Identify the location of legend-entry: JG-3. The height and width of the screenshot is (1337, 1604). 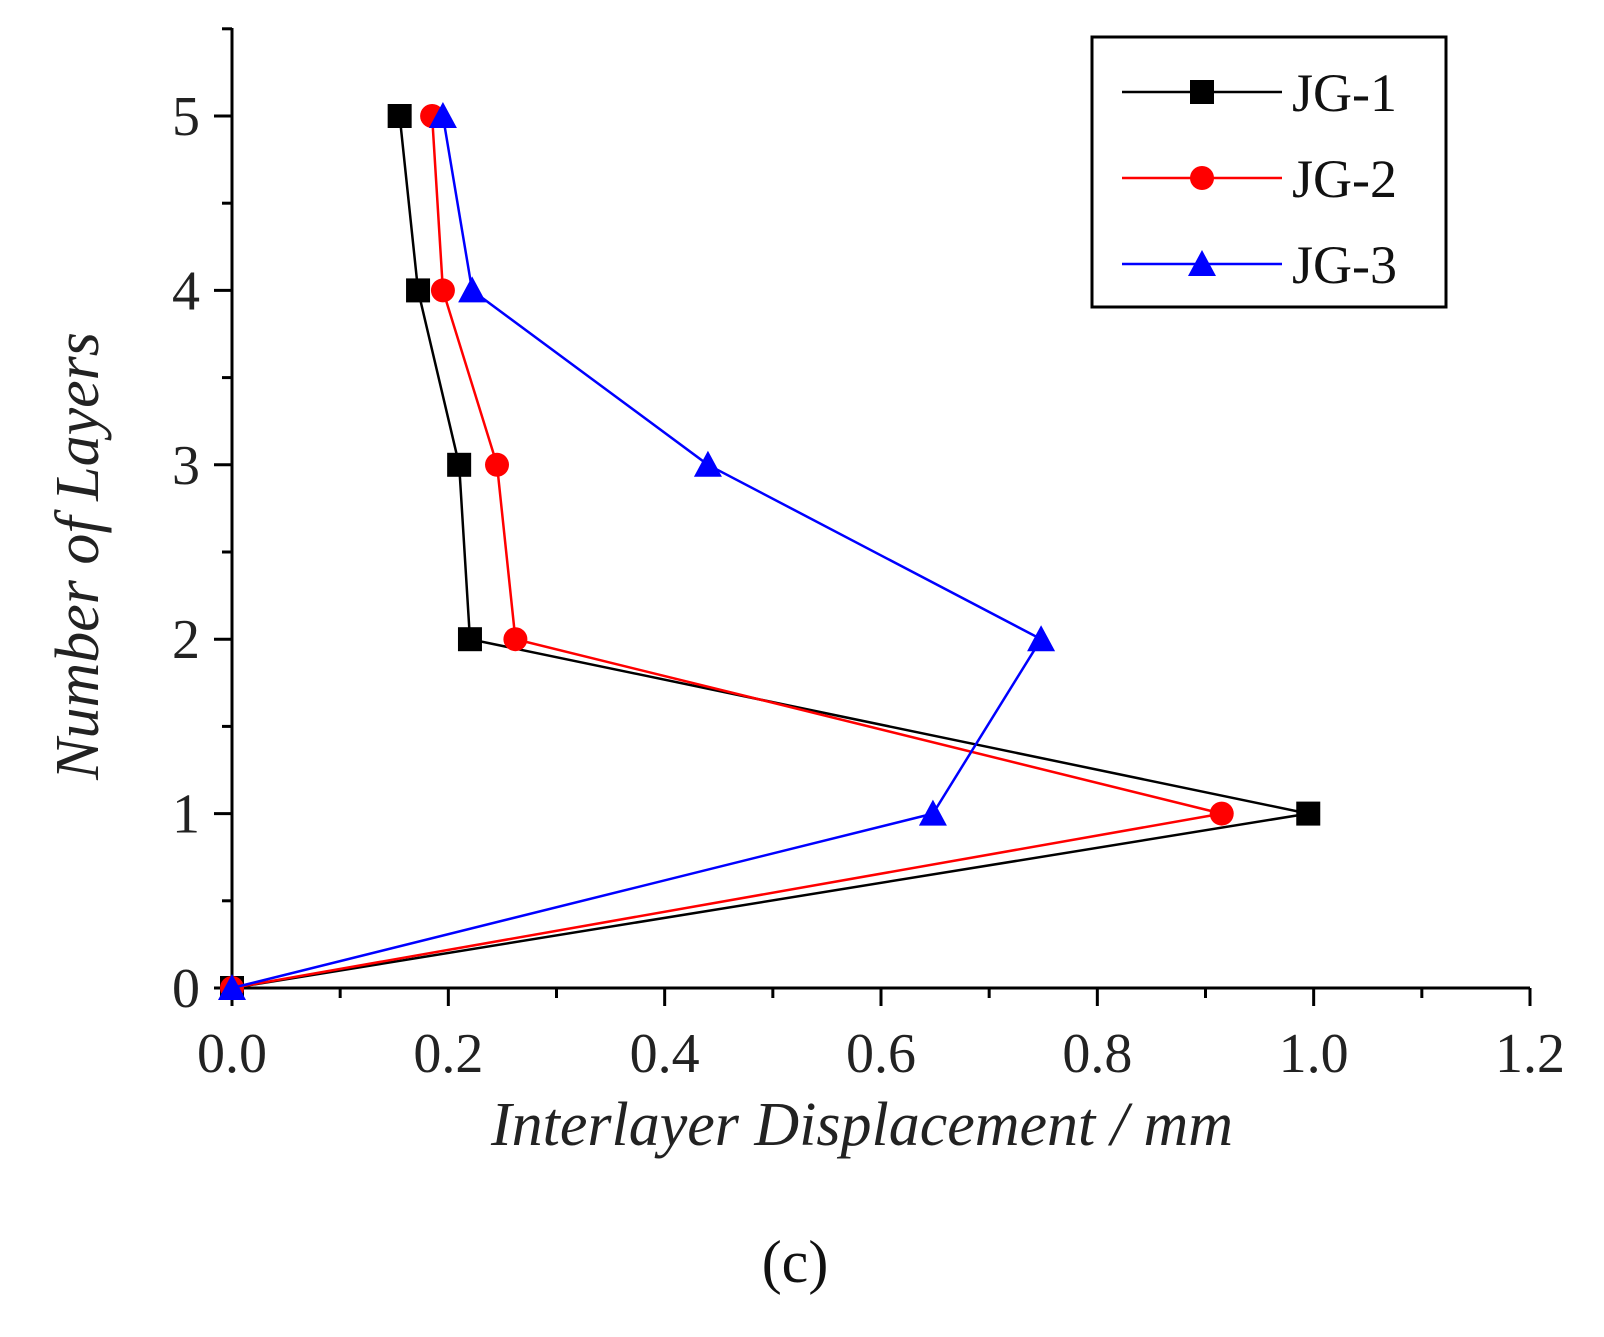
(1259, 265).